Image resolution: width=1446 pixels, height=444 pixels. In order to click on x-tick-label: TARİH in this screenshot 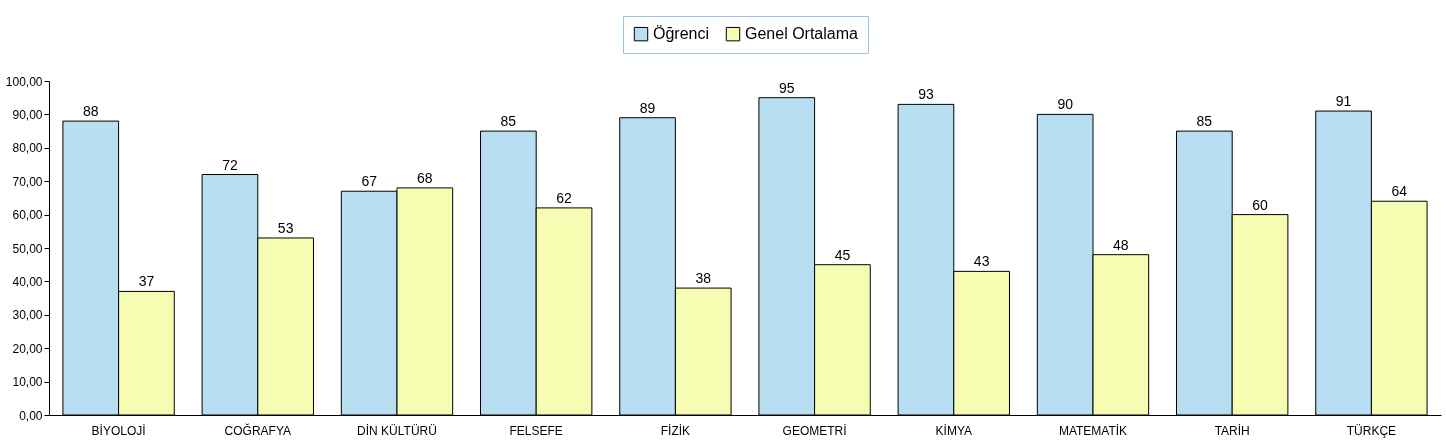, I will do `click(1232, 430)`.